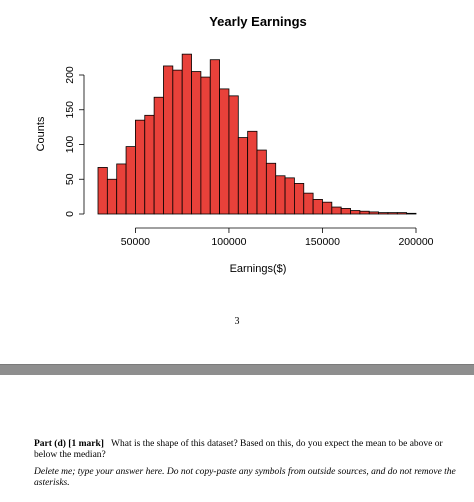 The width and height of the screenshot is (474, 502). What do you see at coordinates (415, 242) in the screenshot?
I see `x-tick-label: 200000` at bounding box center [415, 242].